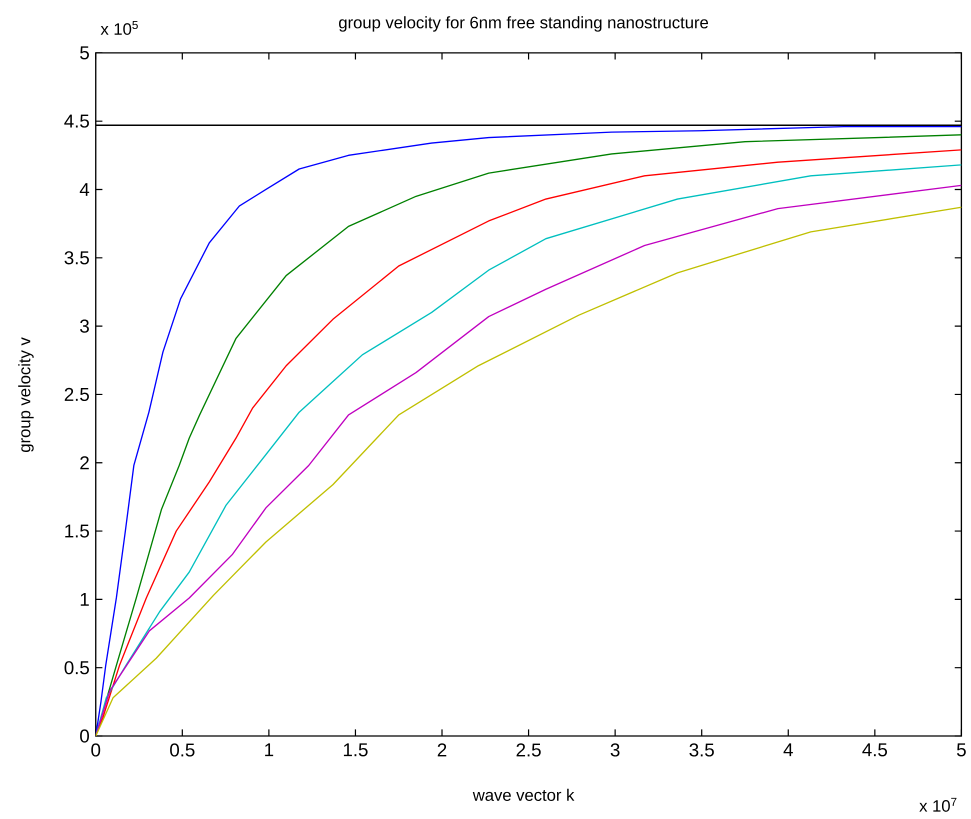 Image resolution: width=971 pixels, height=819 pixels. I want to click on x-tick-label: 0, so click(95, 750).